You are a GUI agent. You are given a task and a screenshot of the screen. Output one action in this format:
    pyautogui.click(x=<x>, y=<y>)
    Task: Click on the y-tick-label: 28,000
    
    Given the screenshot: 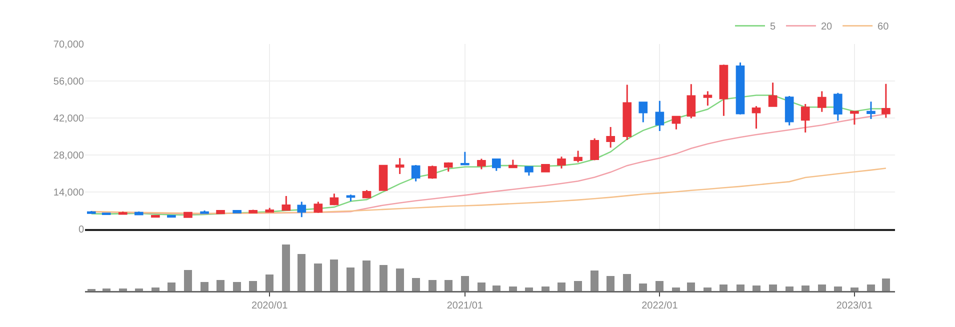 What is the action you would take?
    pyautogui.click(x=68, y=156)
    